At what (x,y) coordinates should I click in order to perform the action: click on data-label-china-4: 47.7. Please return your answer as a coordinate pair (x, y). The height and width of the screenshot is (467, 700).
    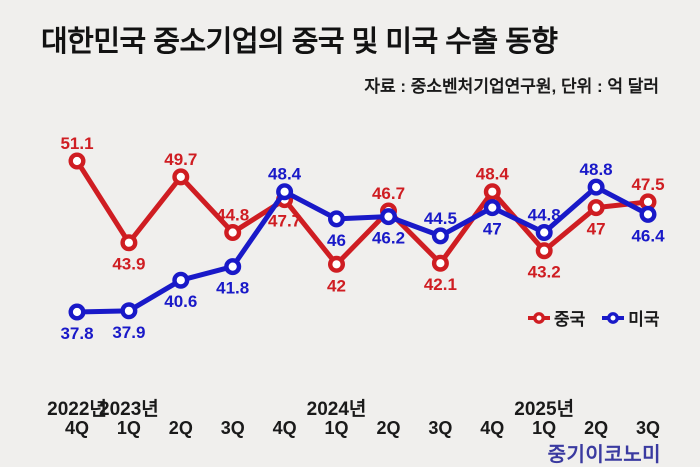
    Looking at the image, I should click on (284, 221).